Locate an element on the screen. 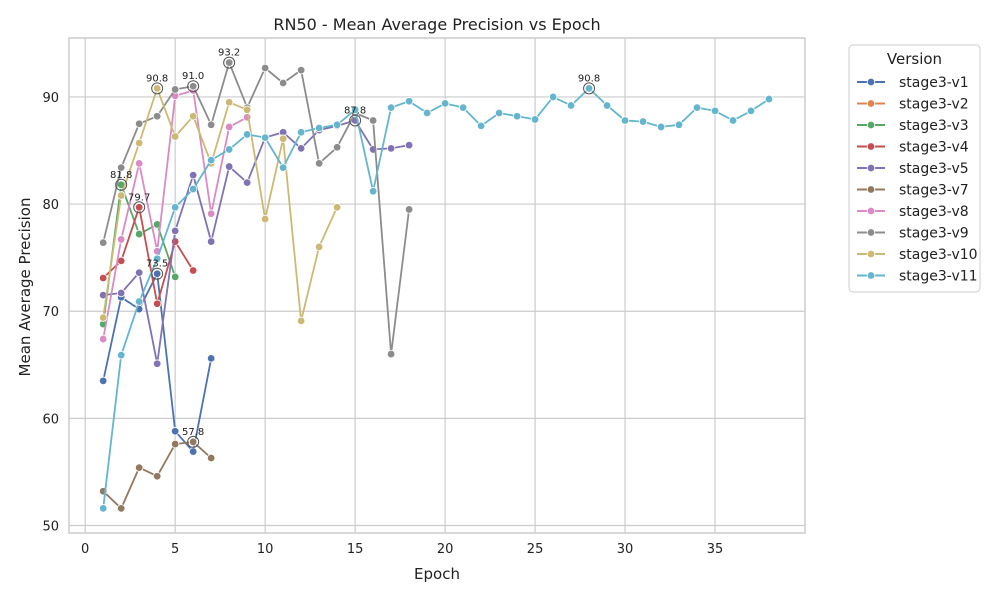 This screenshot has height=604, width=1000. y-tick-label: 70 is located at coordinates (50, 312).